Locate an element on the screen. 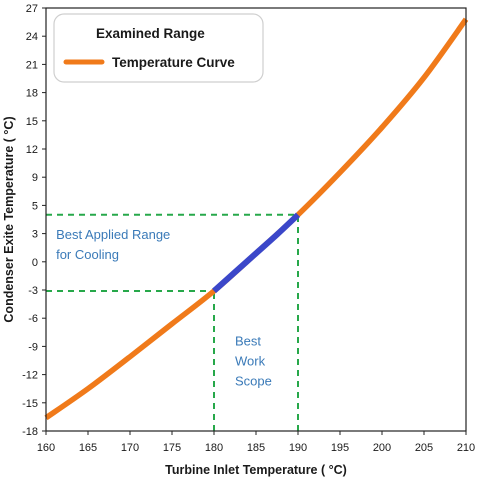 The height and width of the screenshot is (480, 479). annotation-line: Best is located at coordinates (248, 340).